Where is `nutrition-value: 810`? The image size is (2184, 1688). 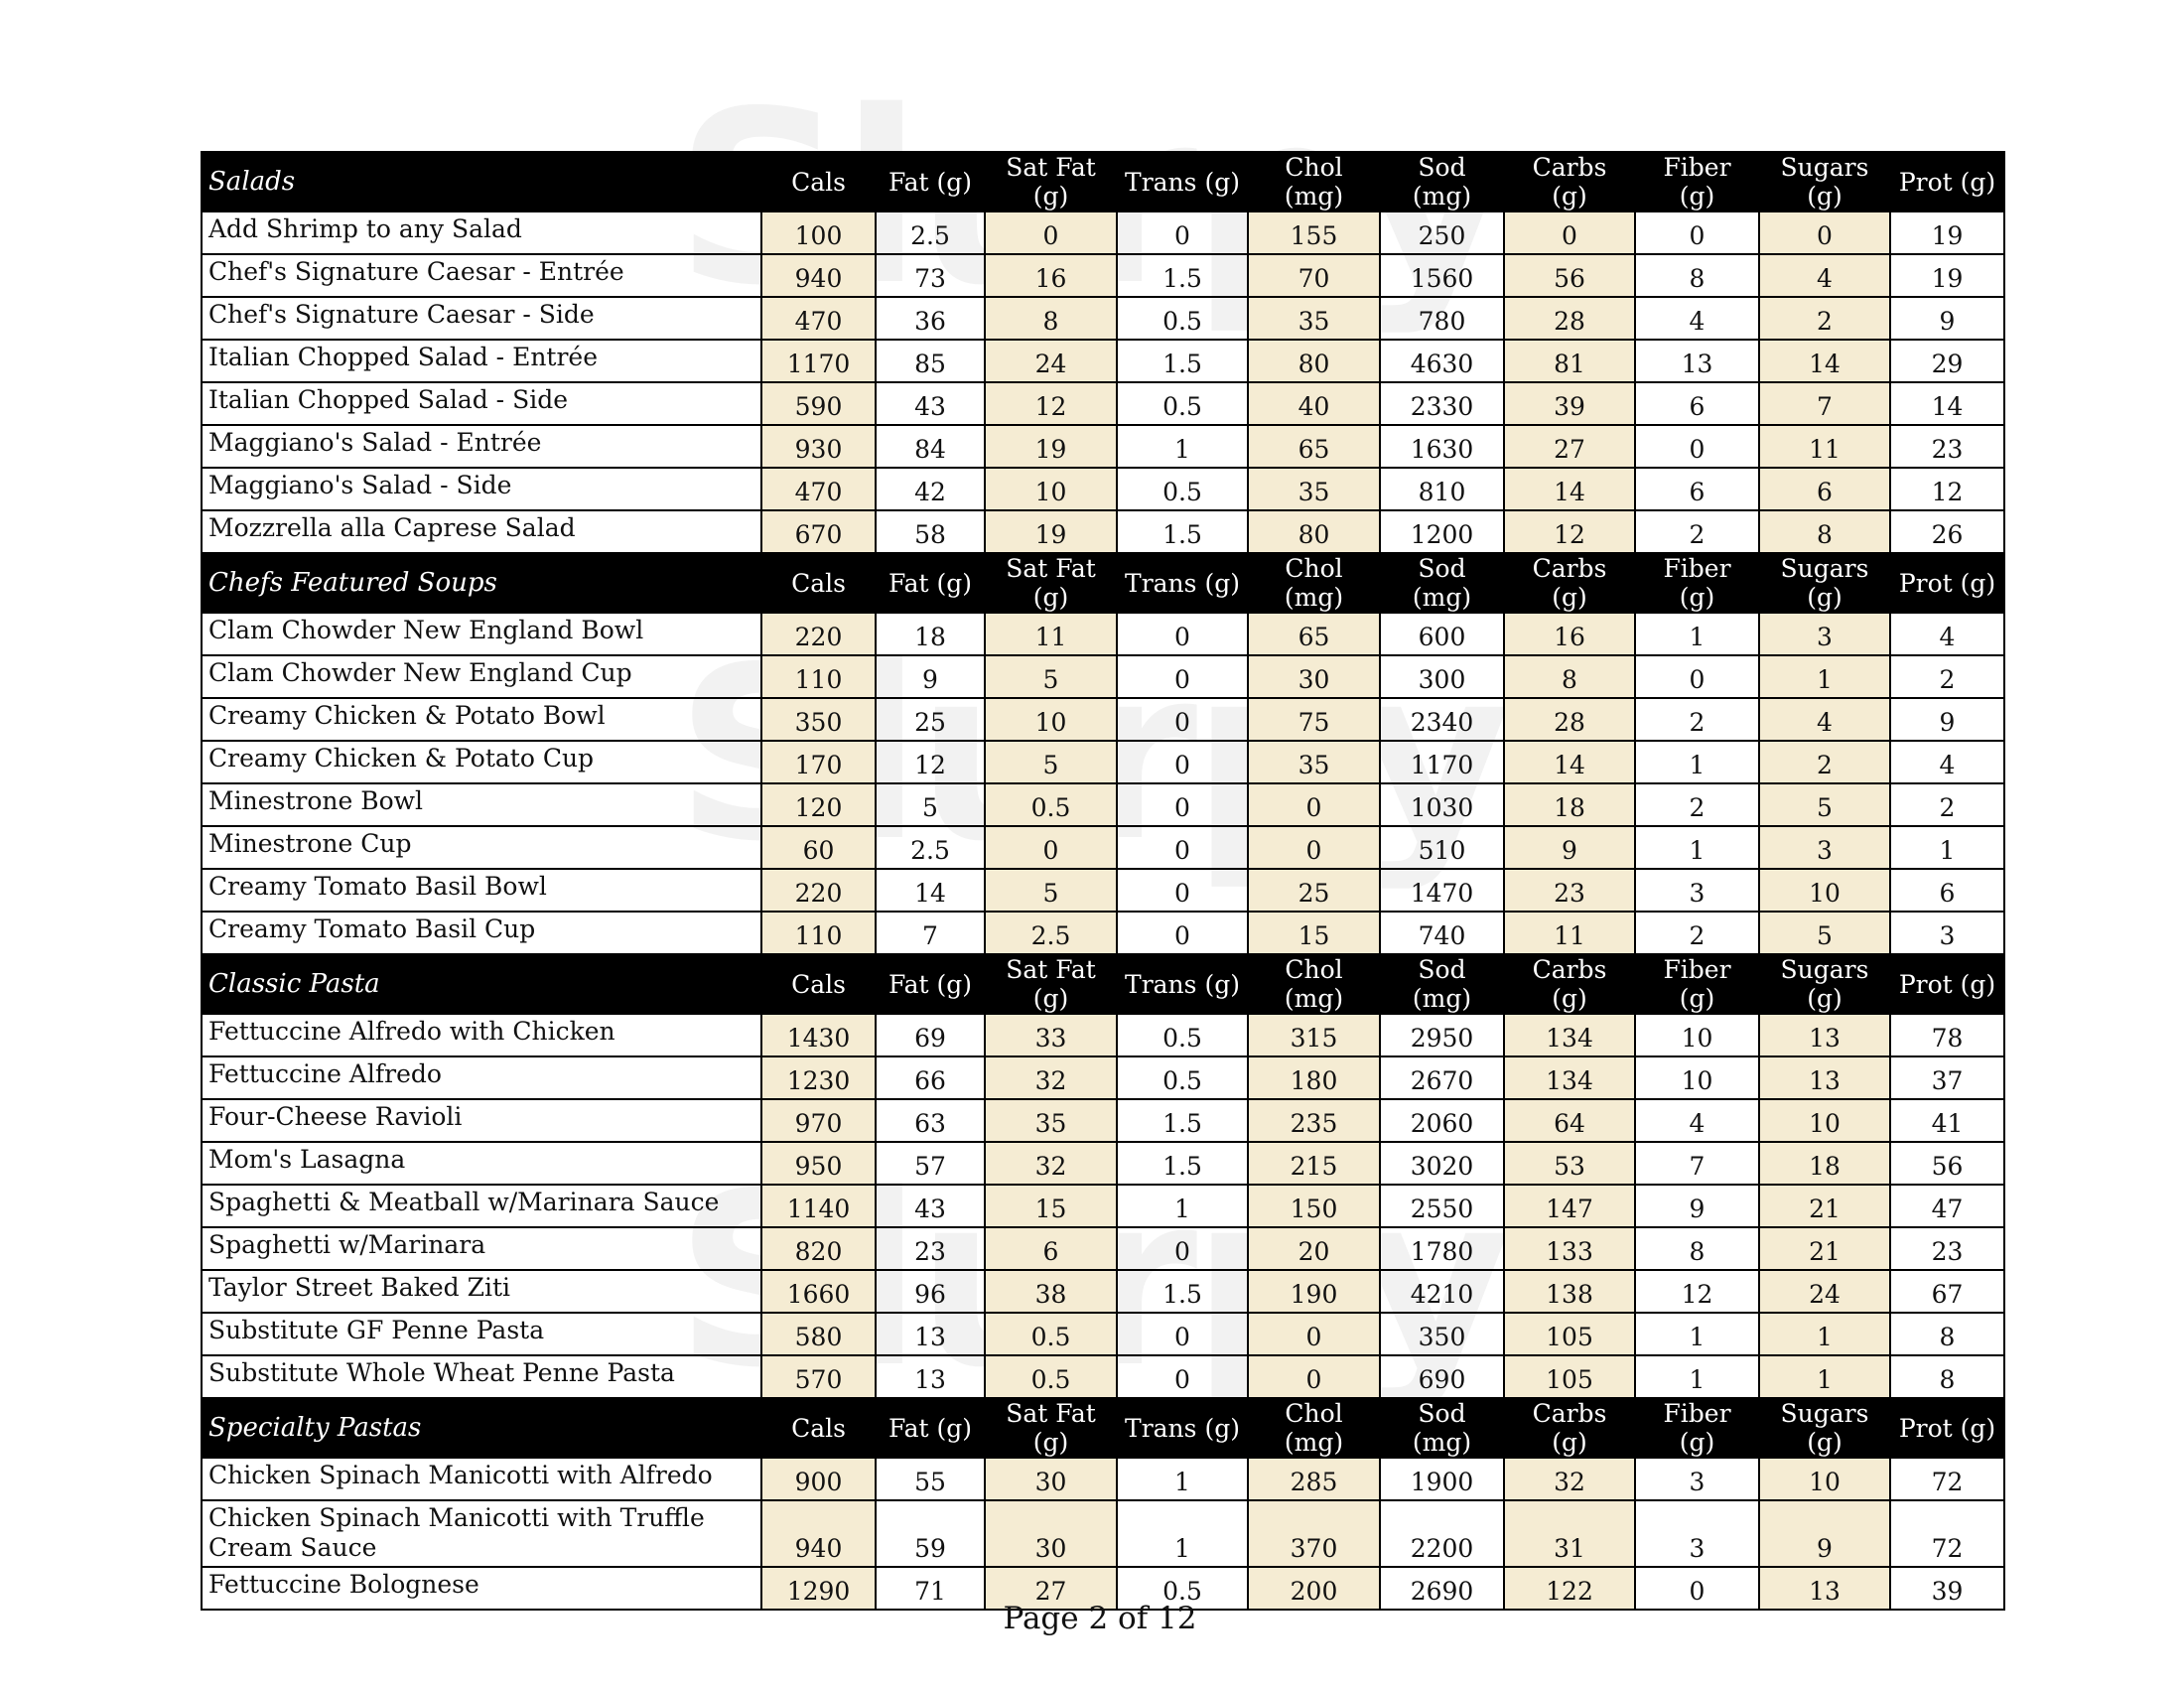 nutrition-value: 810 is located at coordinates (1442, 489).